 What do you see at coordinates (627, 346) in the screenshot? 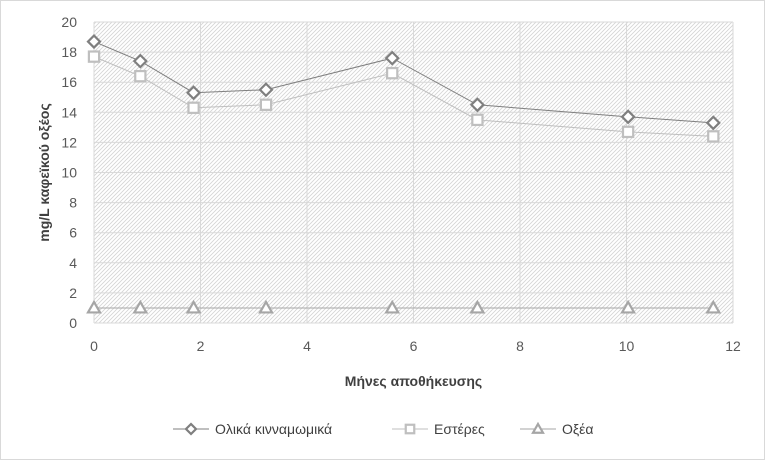
I see `x-tick-label: 10` at bounding box center [627, 346].